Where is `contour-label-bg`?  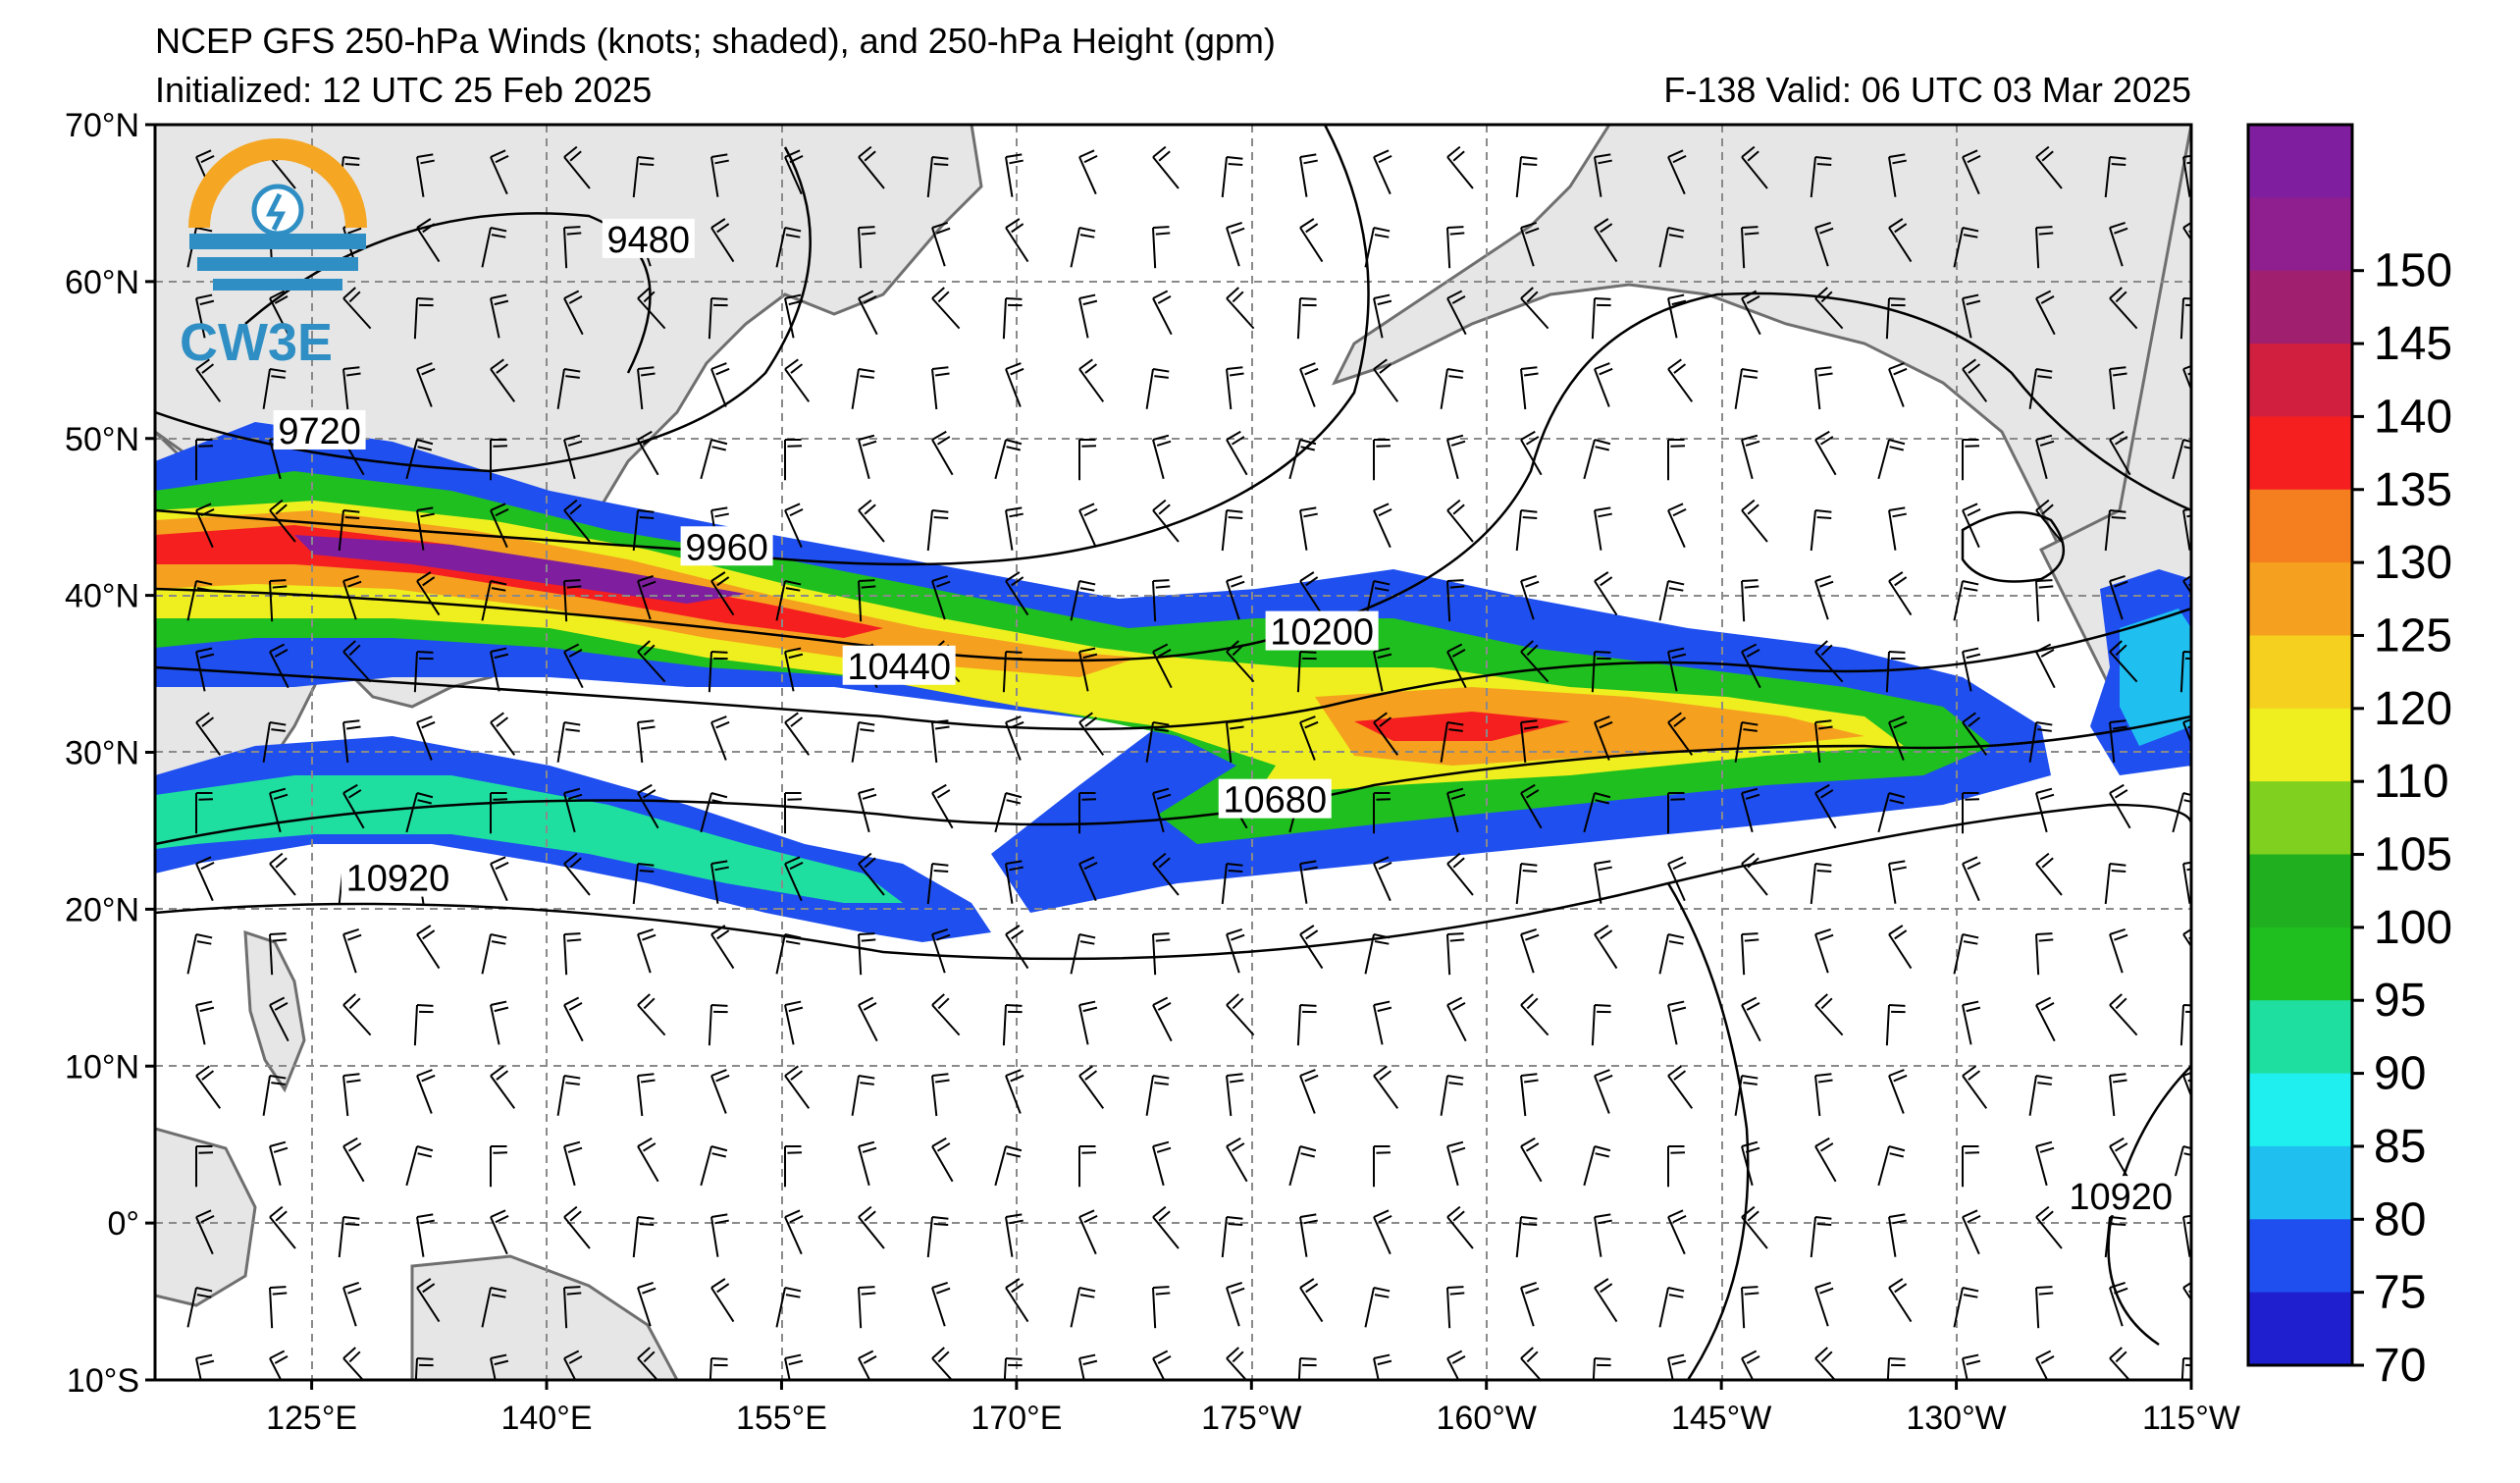
contour-label-bg is located at coordinates (899, 665).